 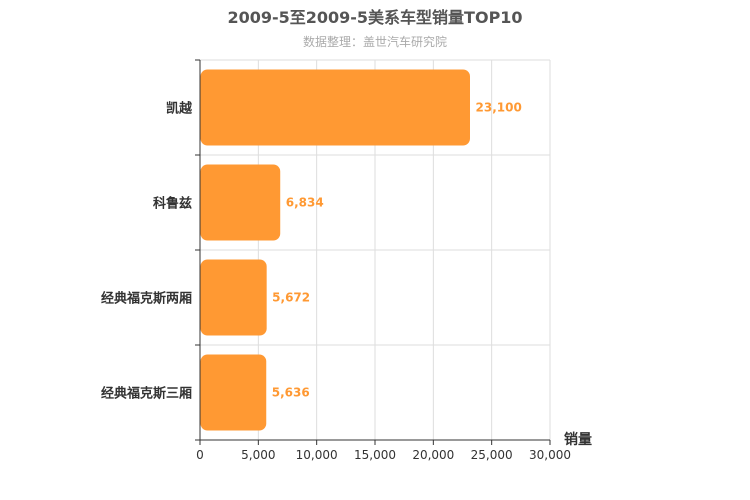 What do you see at coordinates (499, 108) in the screenshot?
I see `data-label: 23,100` at bounding box center [499, 108].